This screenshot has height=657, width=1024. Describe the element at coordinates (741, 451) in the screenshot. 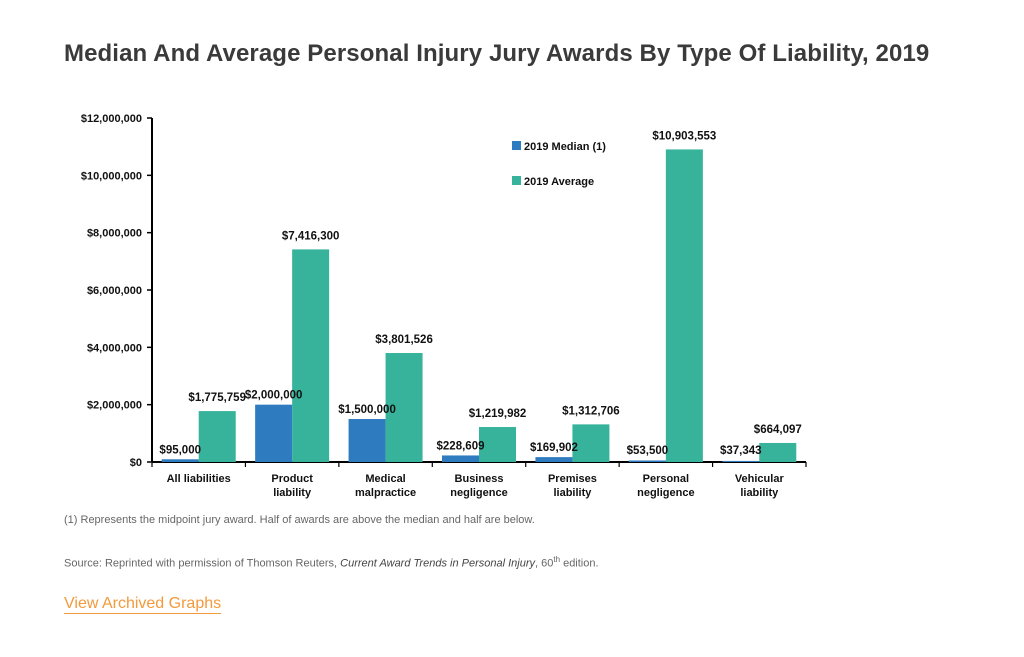

I see `median-data-label: $37,343` at that location.